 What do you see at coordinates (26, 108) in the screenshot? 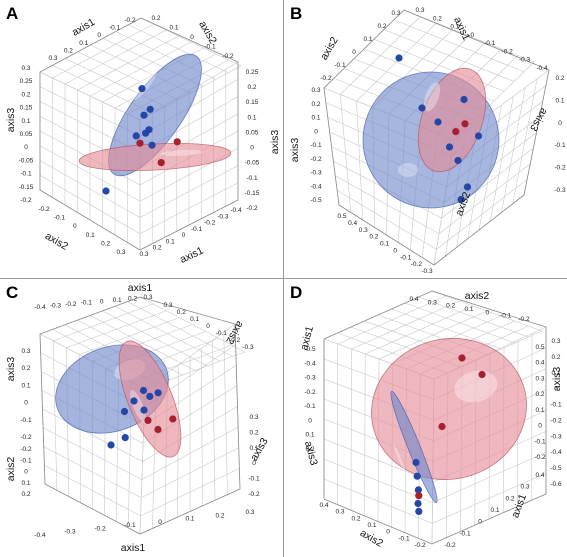
I see `panel-a-axis3-left-tick-label: 0.15` at bounding box center [26, 108].